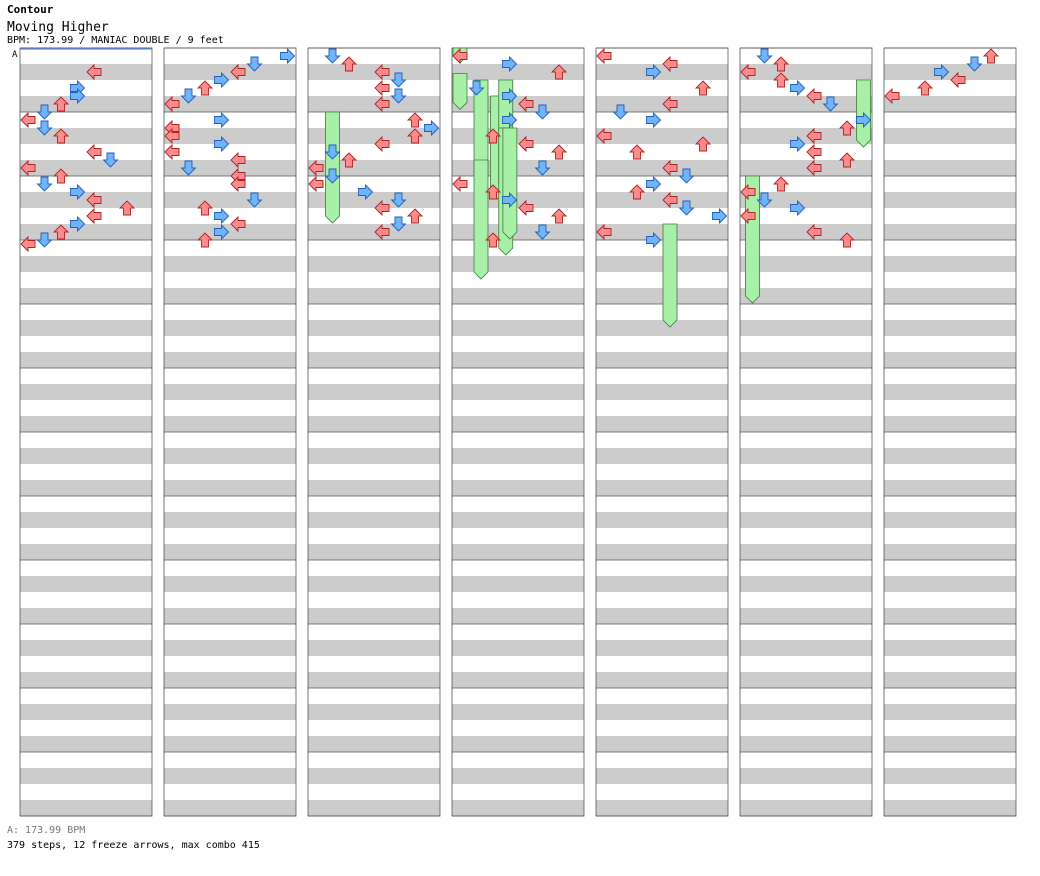  I want to click on freeze-body, so click(670, 275).